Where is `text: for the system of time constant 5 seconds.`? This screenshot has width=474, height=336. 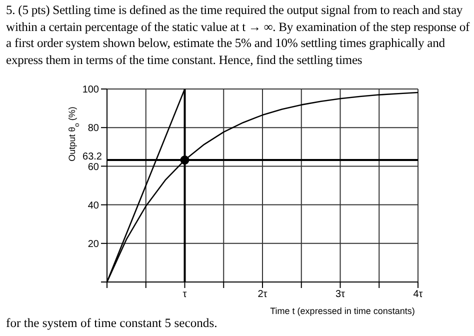
text: for the system of time constant 5 seconds. is located at coordinates (112, 323).